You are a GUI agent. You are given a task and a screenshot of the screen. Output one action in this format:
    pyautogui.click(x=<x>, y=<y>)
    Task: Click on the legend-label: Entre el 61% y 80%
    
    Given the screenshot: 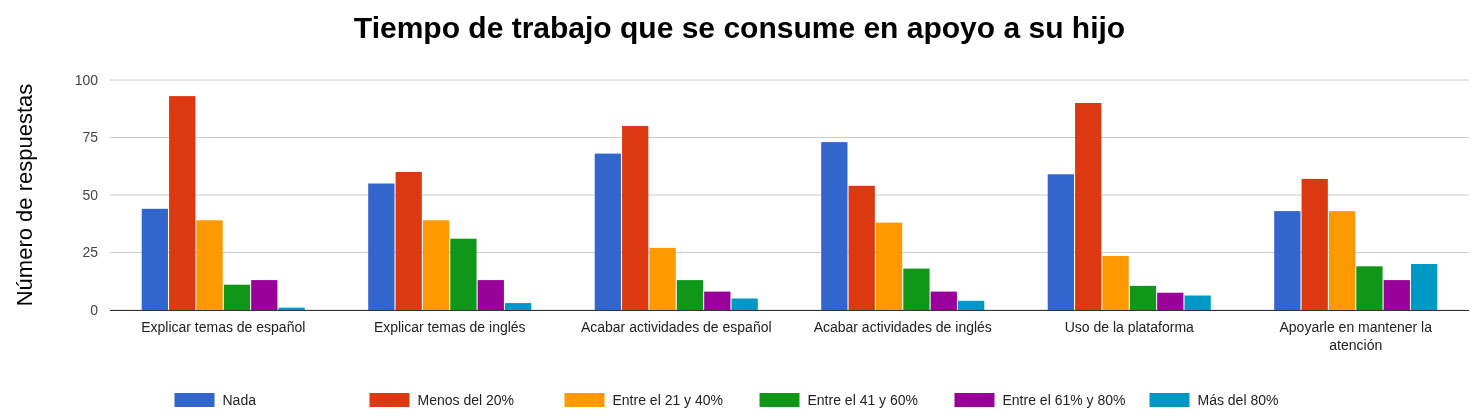 What is the action you would take?
    pyautogui.click(x=1064, y=400)
    